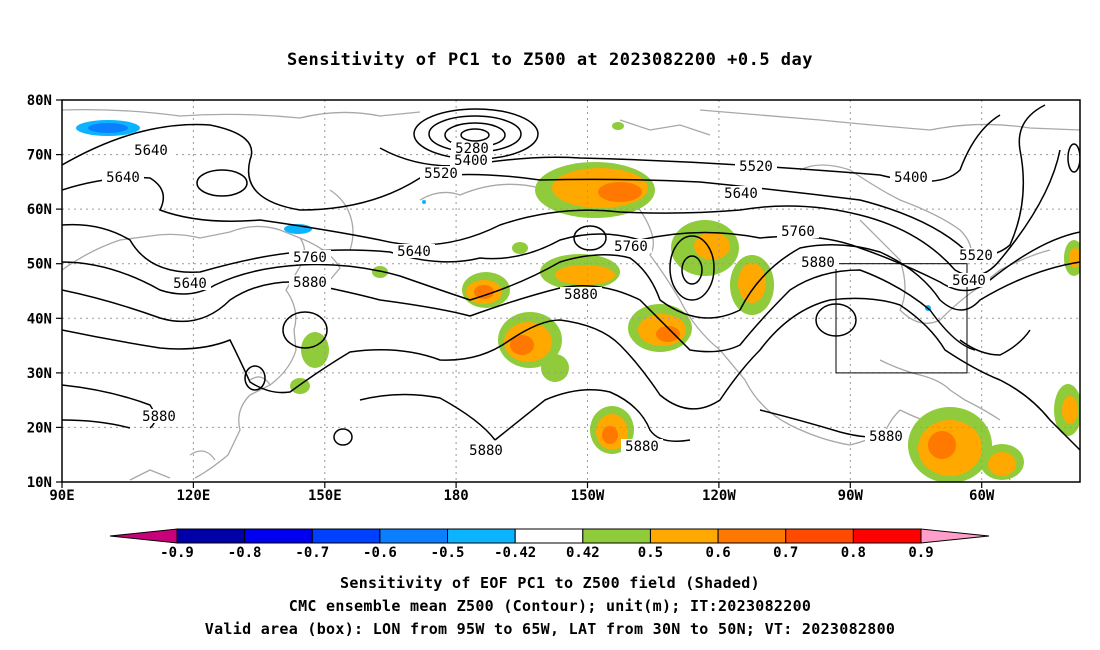 The image size is (1100, 650). Describe the element at coordinates (719, 496) in the screenshot. I see `lon-label: 120W` at that location.